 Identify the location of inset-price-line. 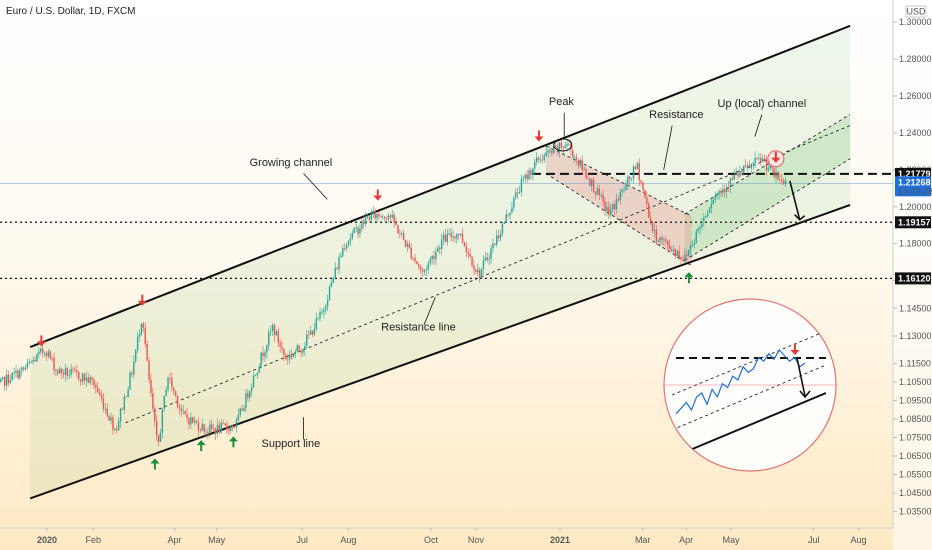
(740, 381).